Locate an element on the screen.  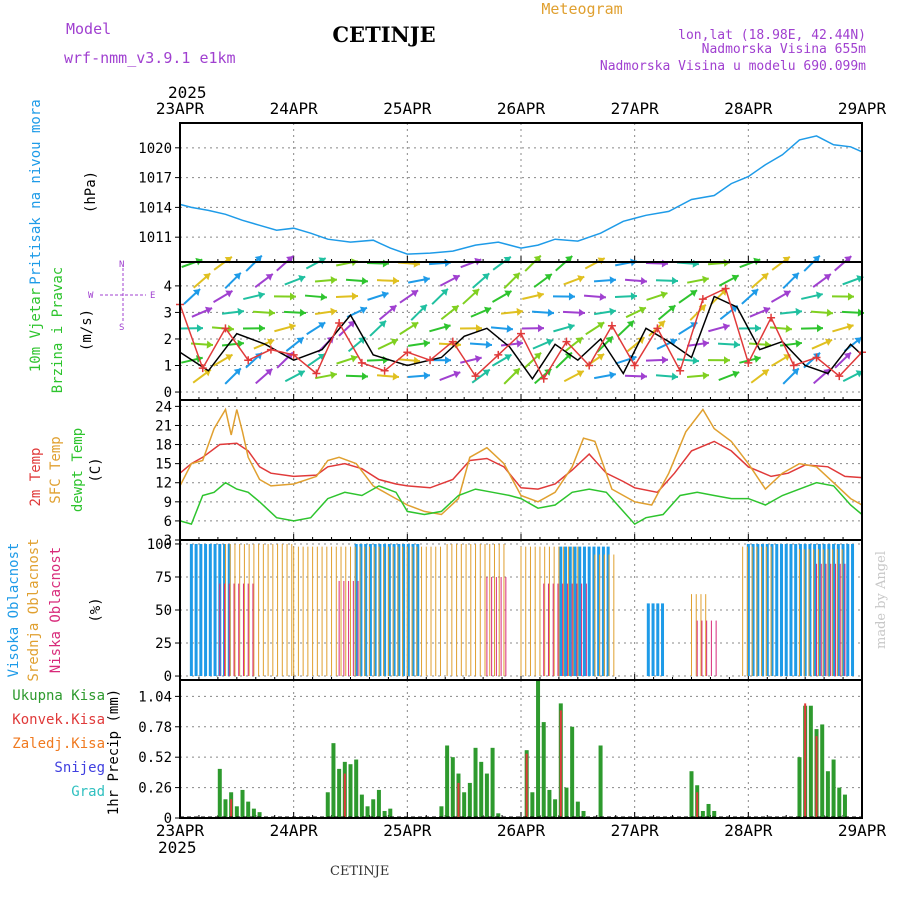
precip-legend-item: Zaledj.Kisa is located at coordinates (58, 744).